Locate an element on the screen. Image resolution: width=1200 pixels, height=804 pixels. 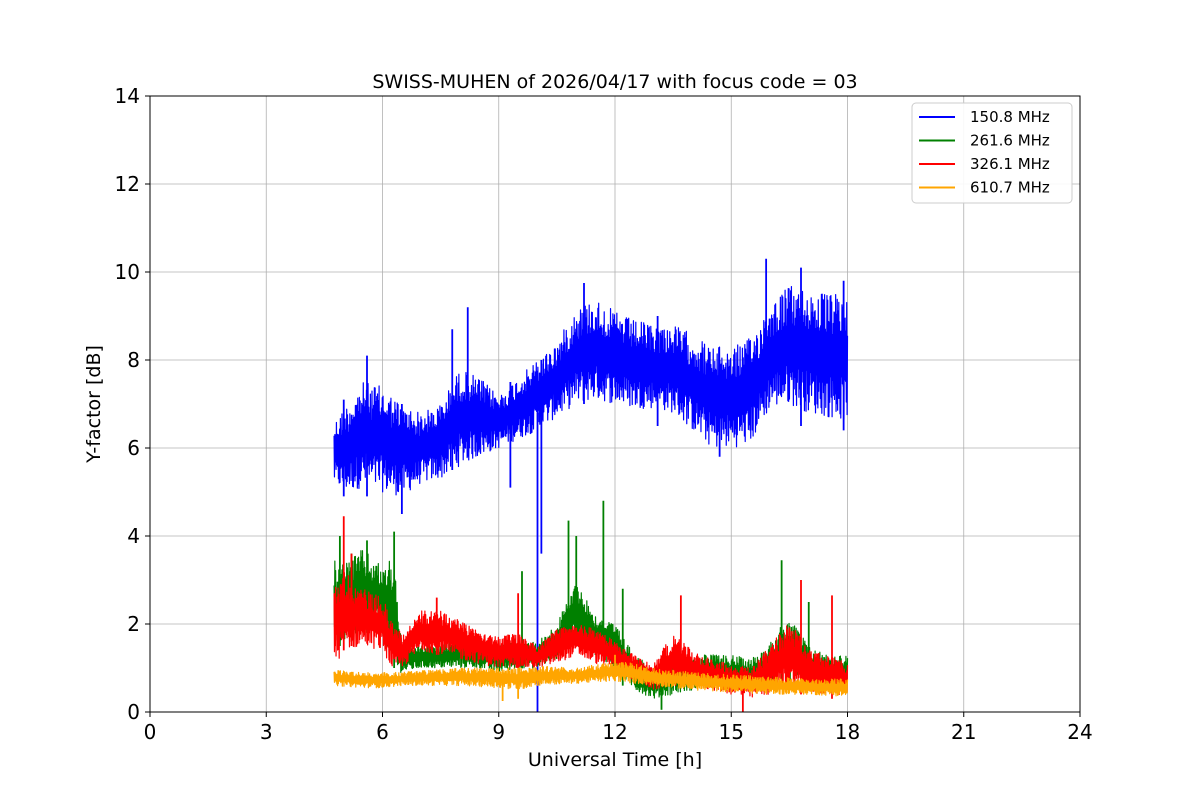
x-tick-label: 18 is located at coordinates (847, 732).